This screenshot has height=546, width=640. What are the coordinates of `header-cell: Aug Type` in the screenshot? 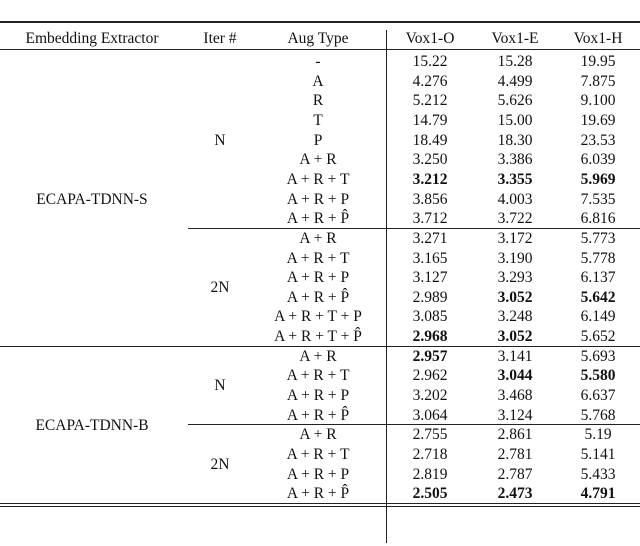 It's located at (318, 38).